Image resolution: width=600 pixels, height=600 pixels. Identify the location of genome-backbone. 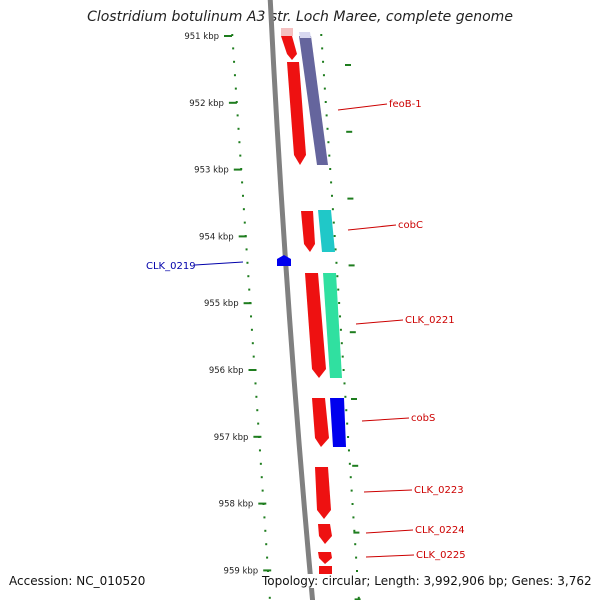
(291, 300).